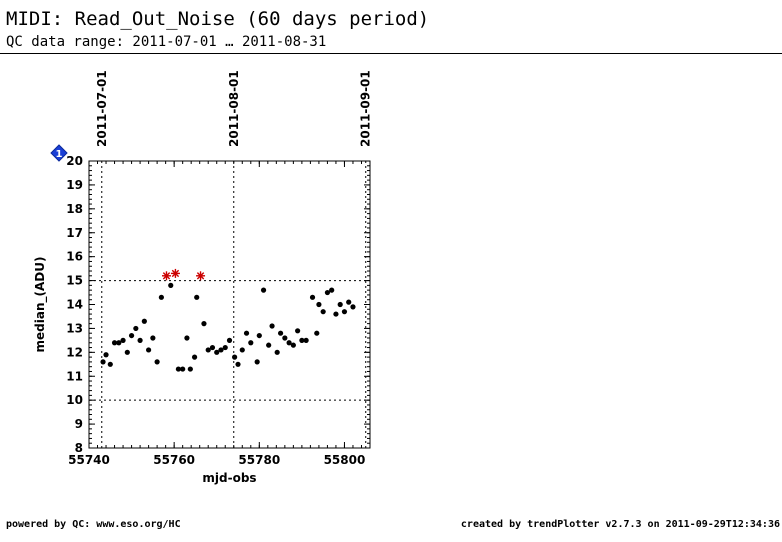 This screenshot has width=782, height=542. Describe the element at coordinates (74, 185) in the screenshot. I see `y-tick-label: 19` at that location.